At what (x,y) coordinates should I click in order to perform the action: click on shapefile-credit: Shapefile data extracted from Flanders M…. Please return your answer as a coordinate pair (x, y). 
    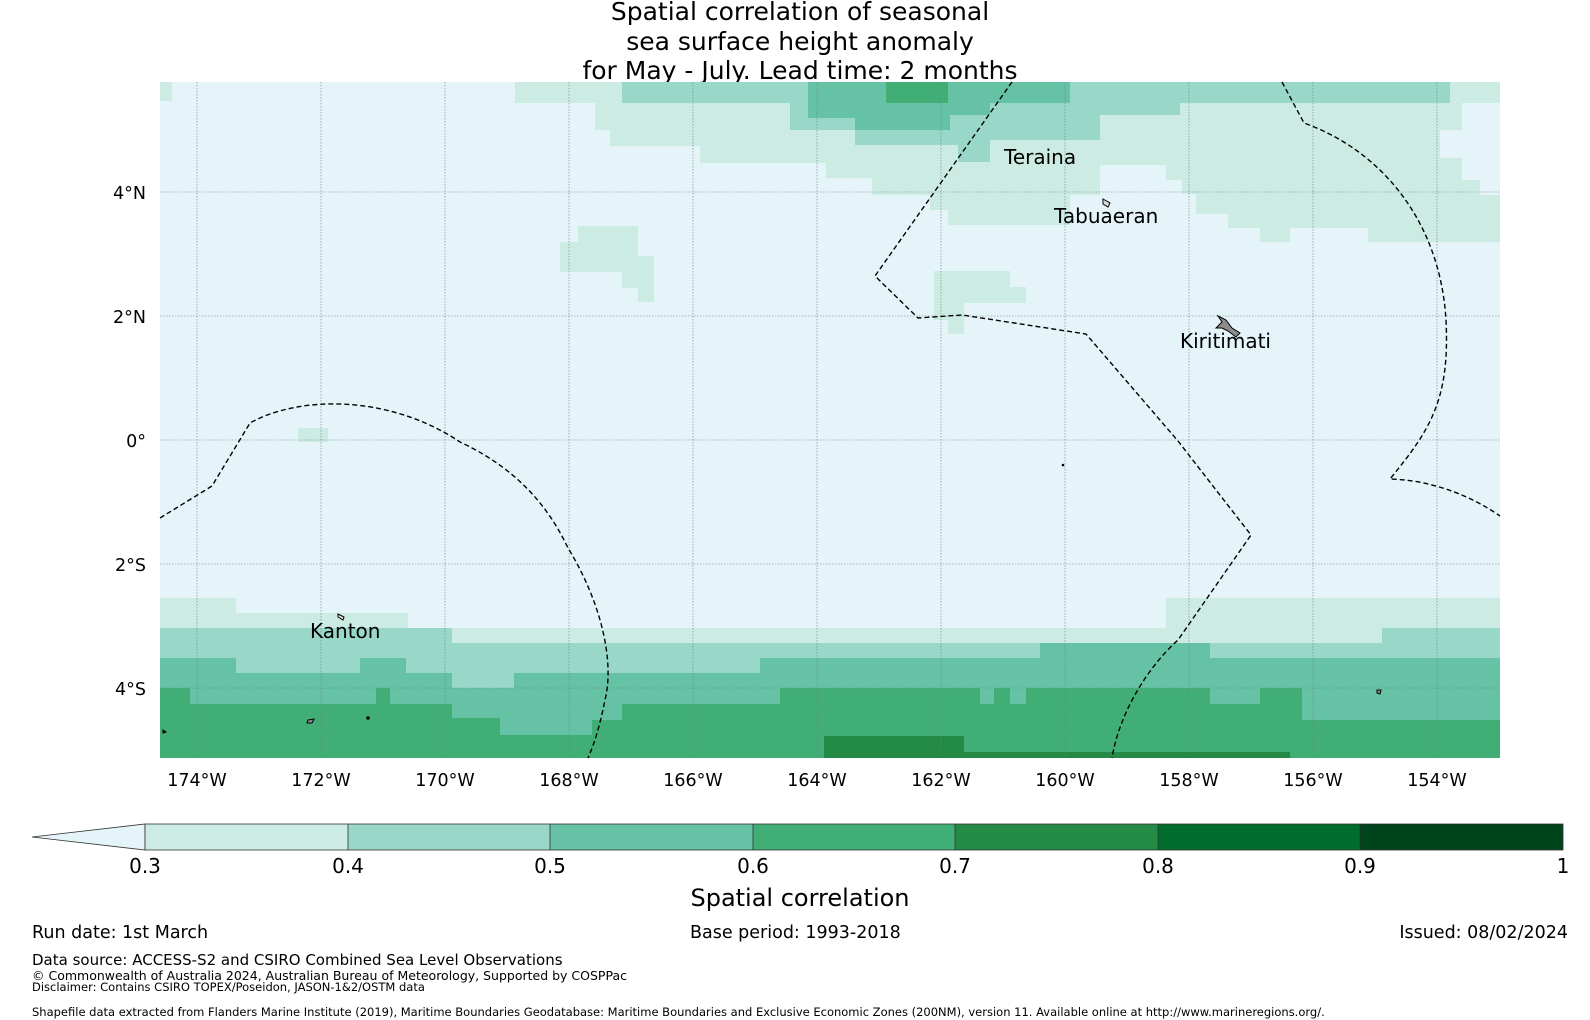
    Looking at the image, I should click on (678, 1012).